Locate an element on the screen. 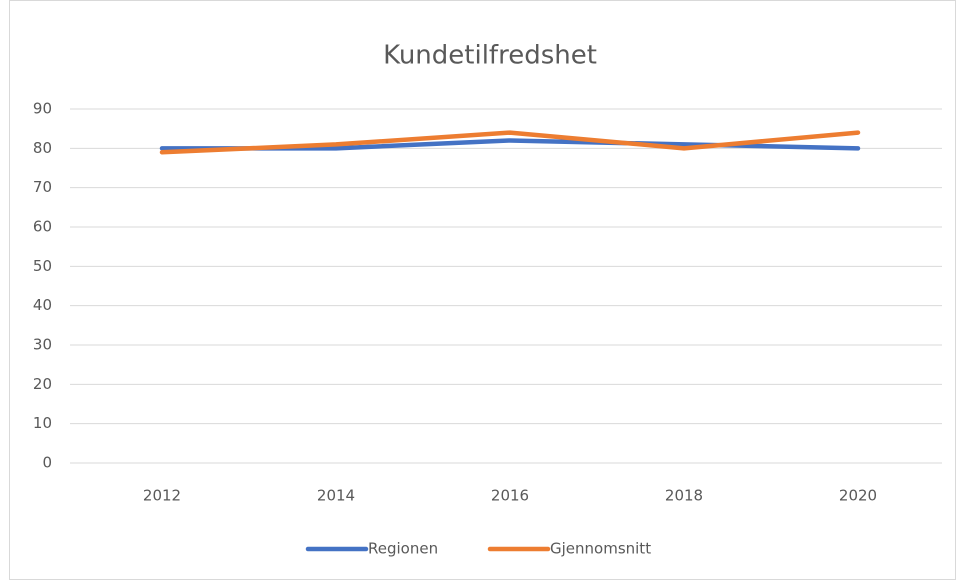 The height and width of the screenshot is (581, 957). y-tick-label: 20 is located at coordinates (42, 384).